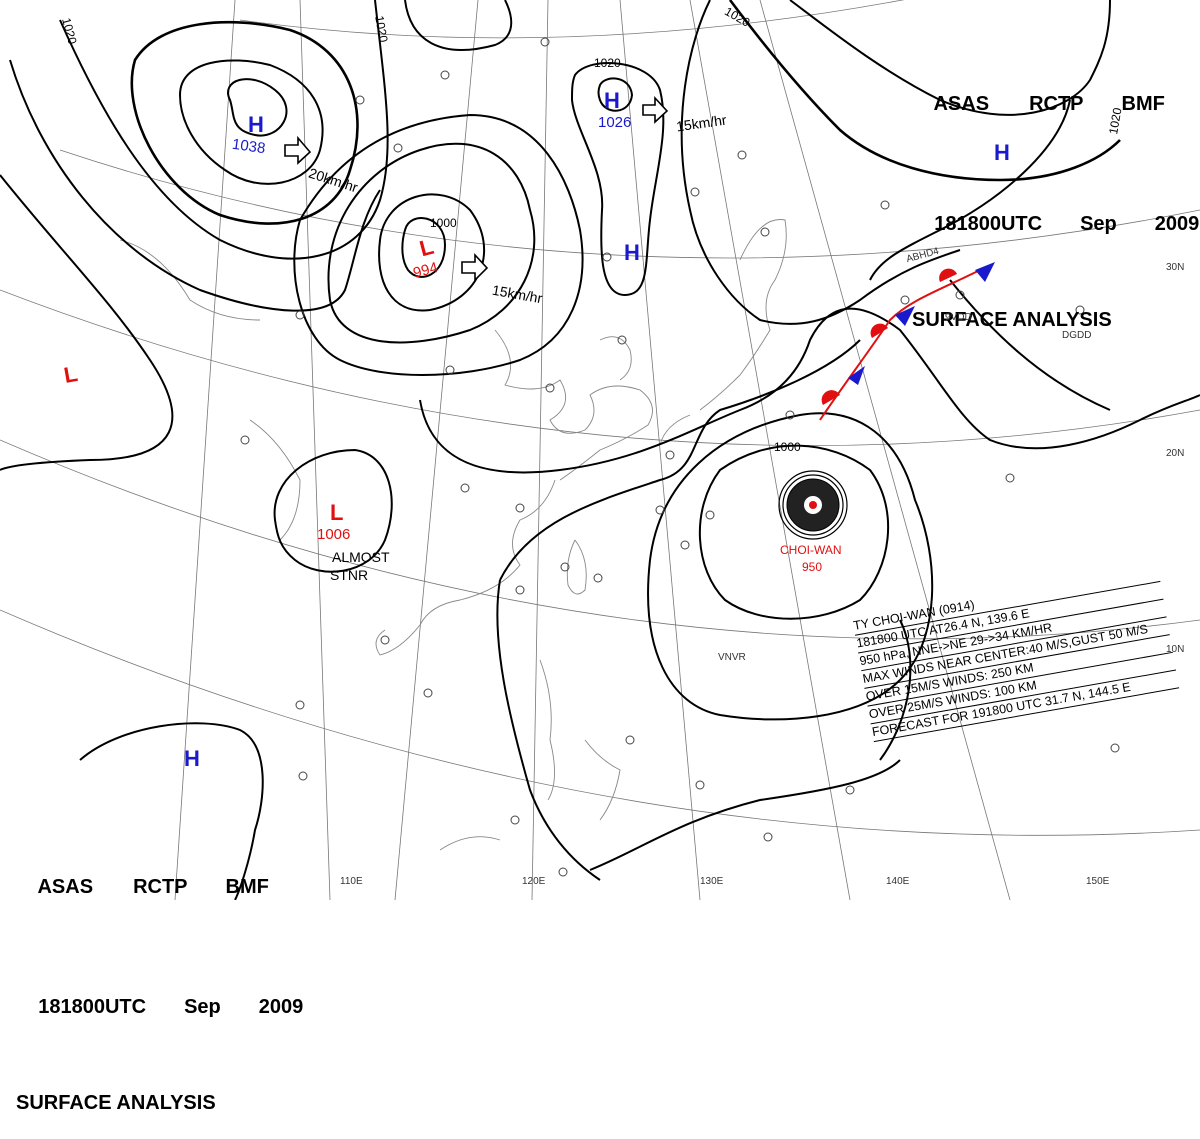 This screenshot has width=1200, height=1139. What do you see at coordinates (712, 881) in the screenshot?
I see `longitude-label: 130E` at bounding box center [712, 881].